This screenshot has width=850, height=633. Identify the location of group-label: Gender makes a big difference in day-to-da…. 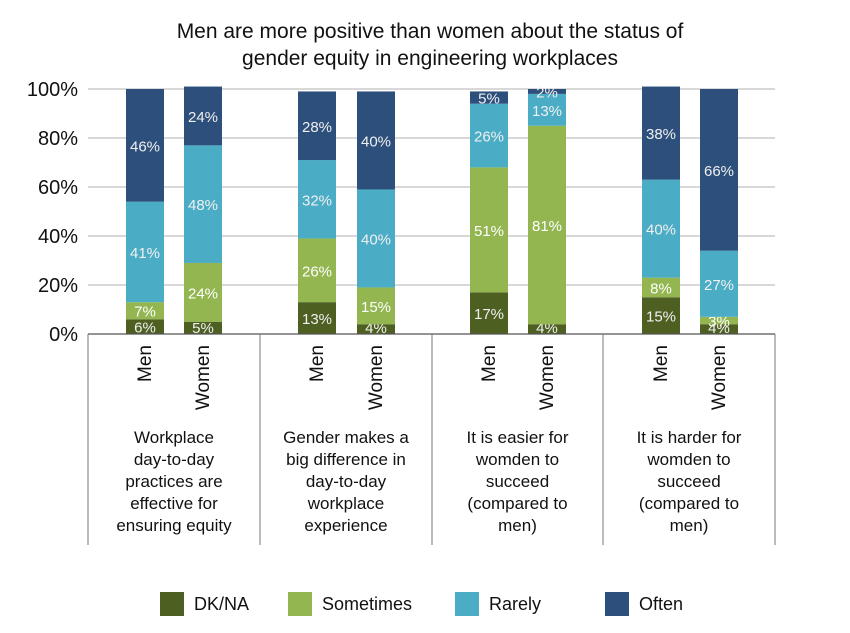
(346, 481).